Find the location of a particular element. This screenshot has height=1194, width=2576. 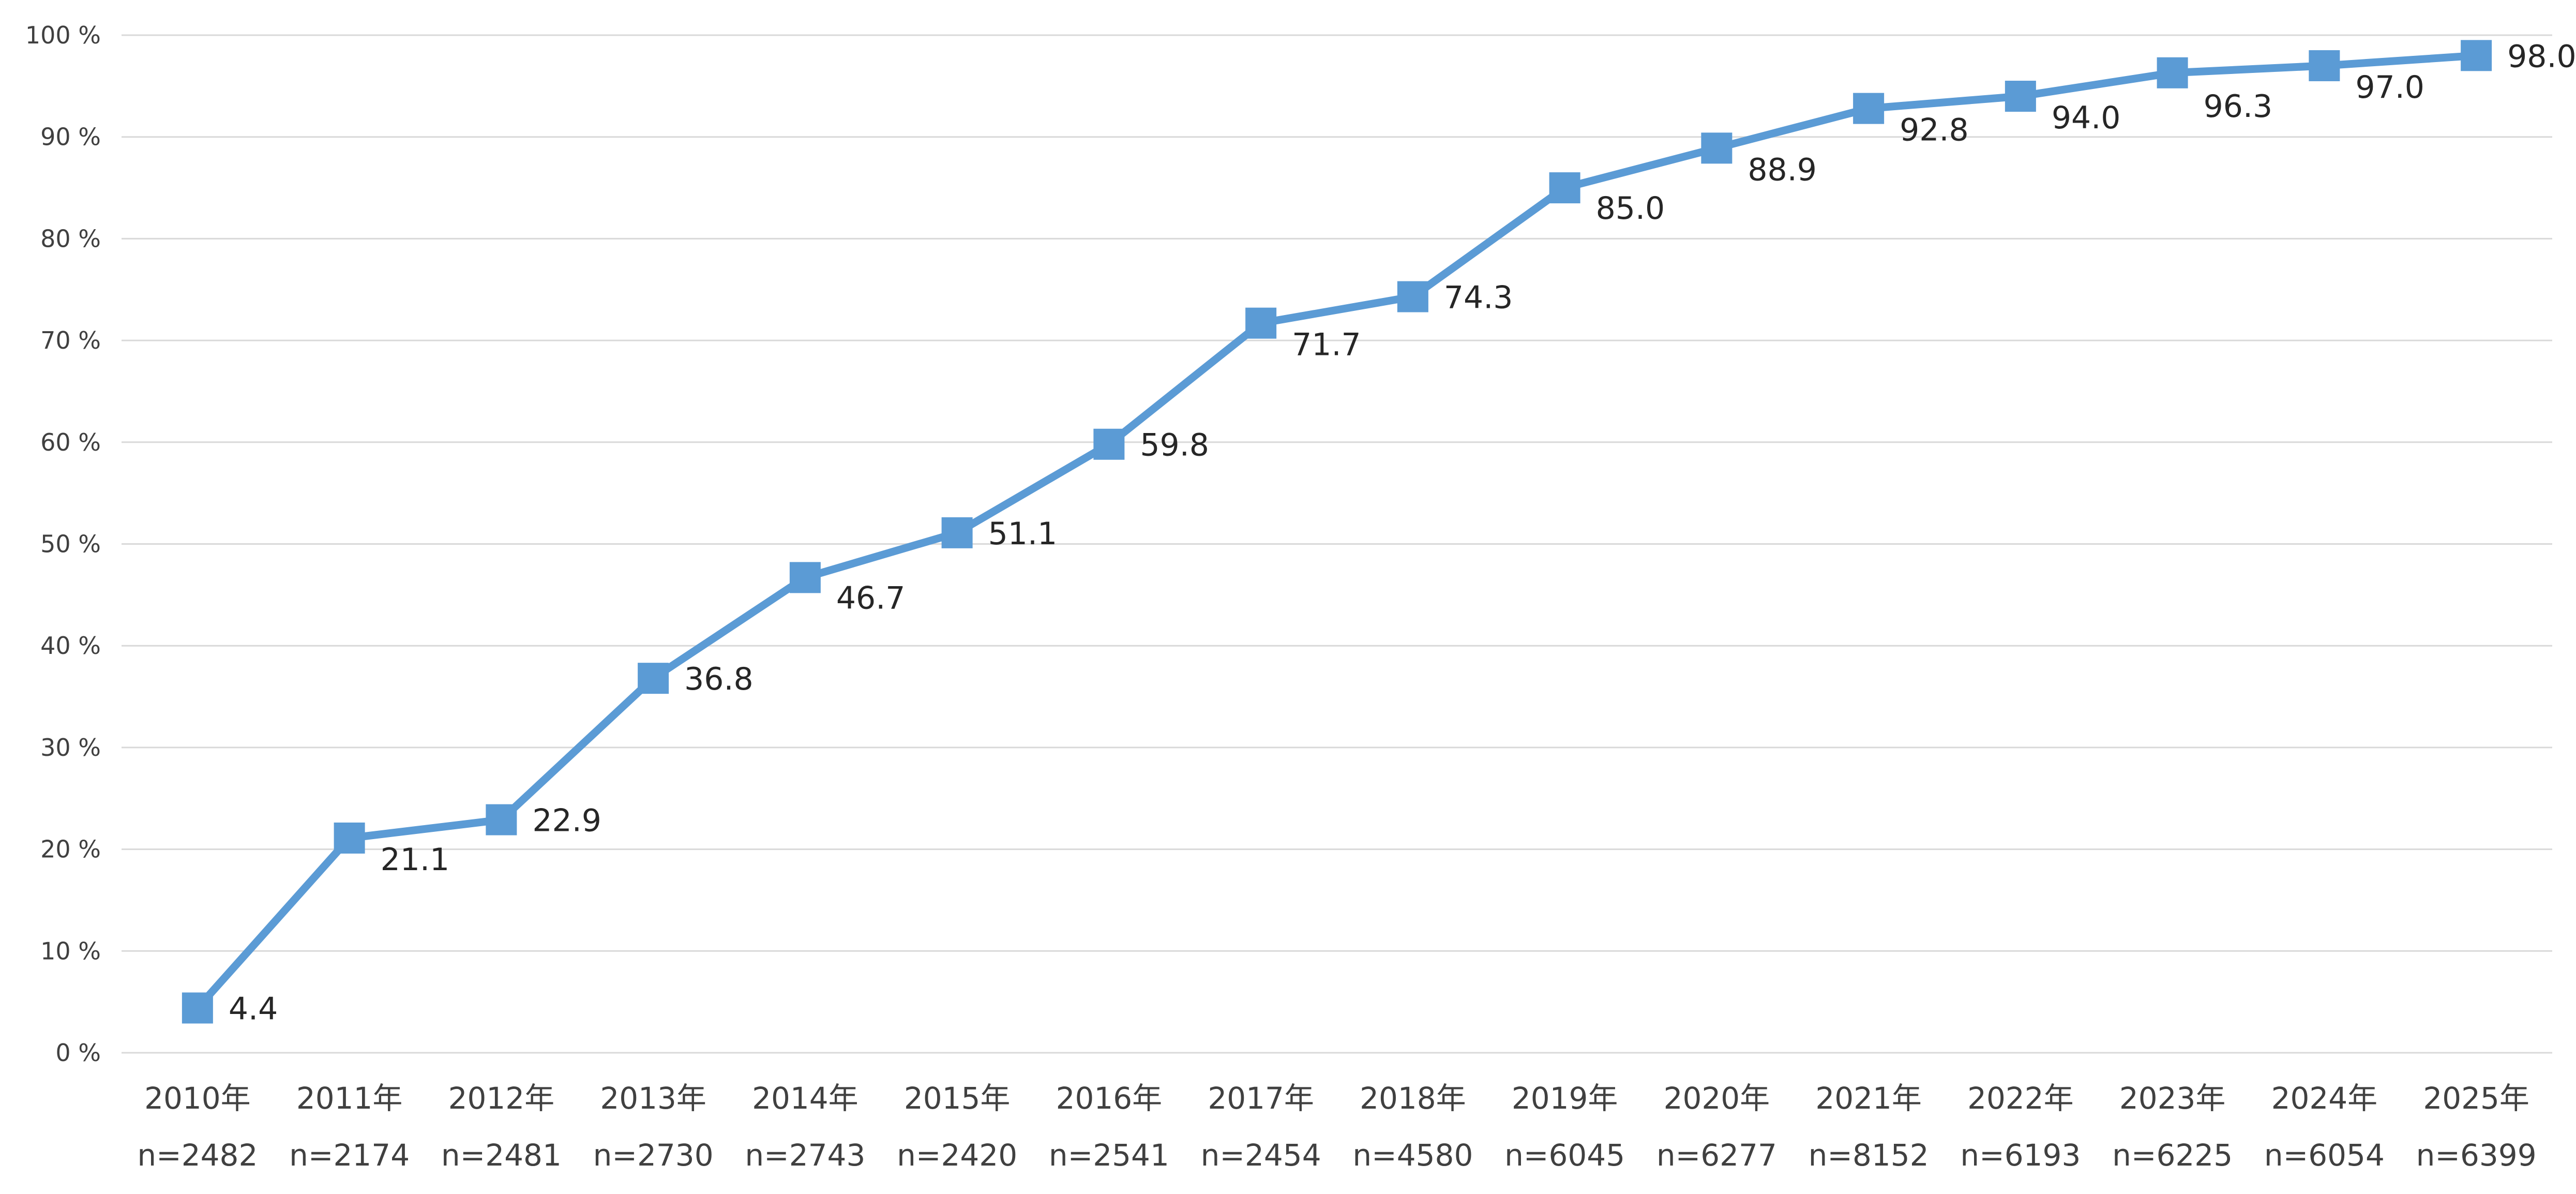

data-label: 22.9 is located at coordinates (566, 821).